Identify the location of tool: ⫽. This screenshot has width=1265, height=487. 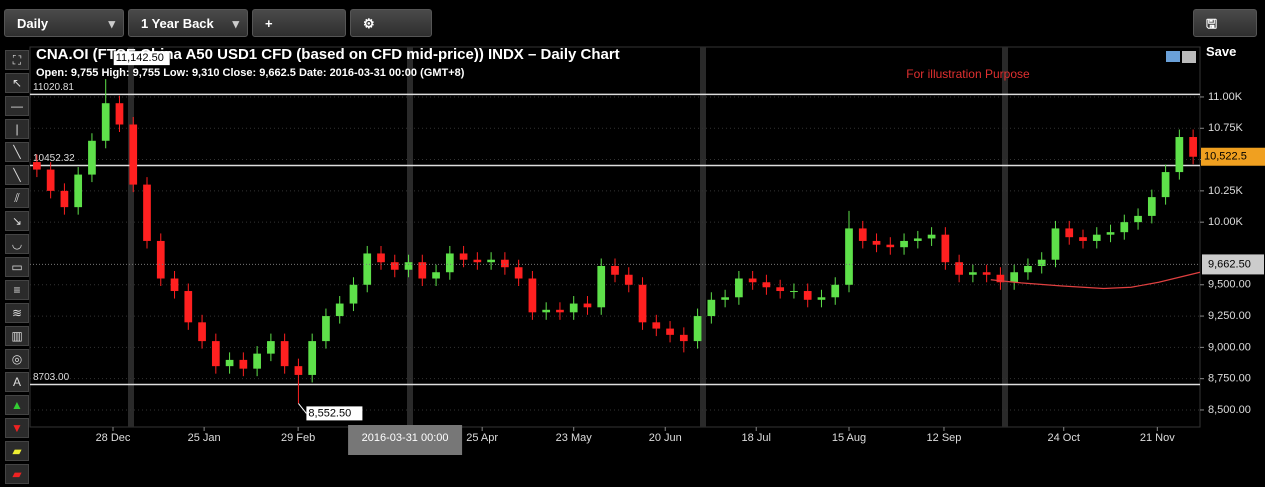
(17, 198).